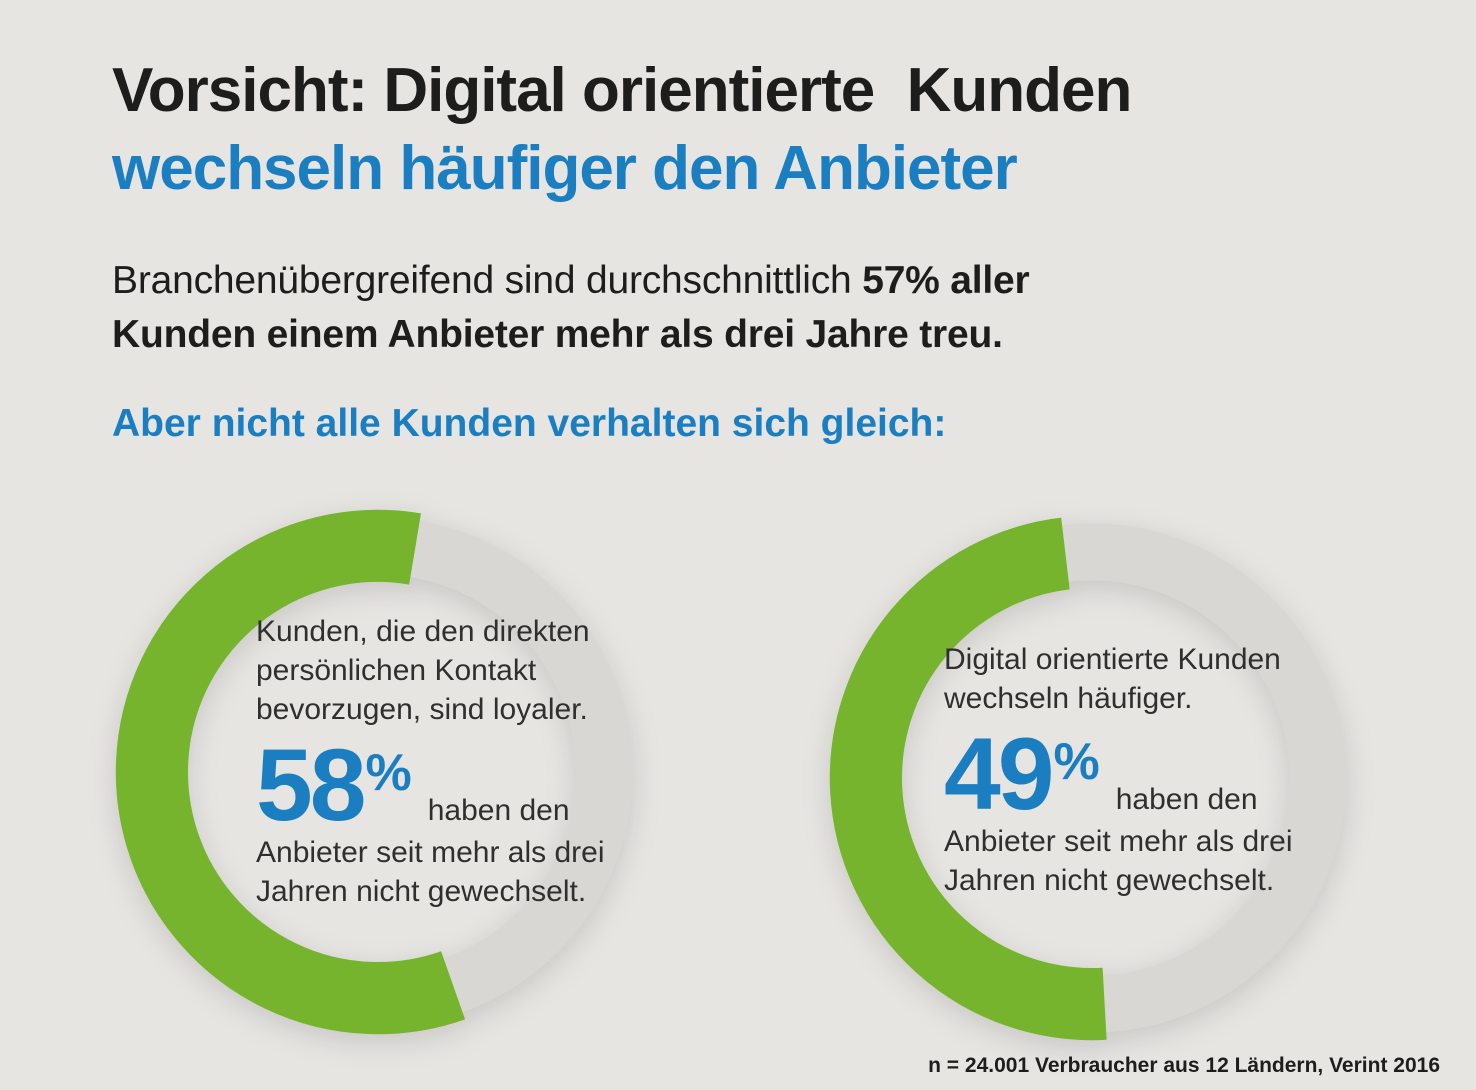  I want to click on stat-value: 58%, so click(334, 785).